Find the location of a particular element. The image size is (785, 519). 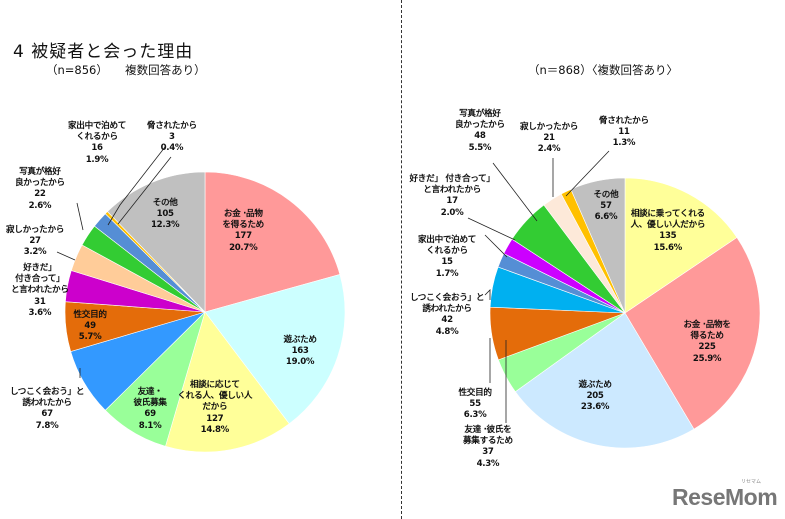

left-slice-label: 家出中で泊めて くれるから 16 1.9% is located at coordinates (97, 143).